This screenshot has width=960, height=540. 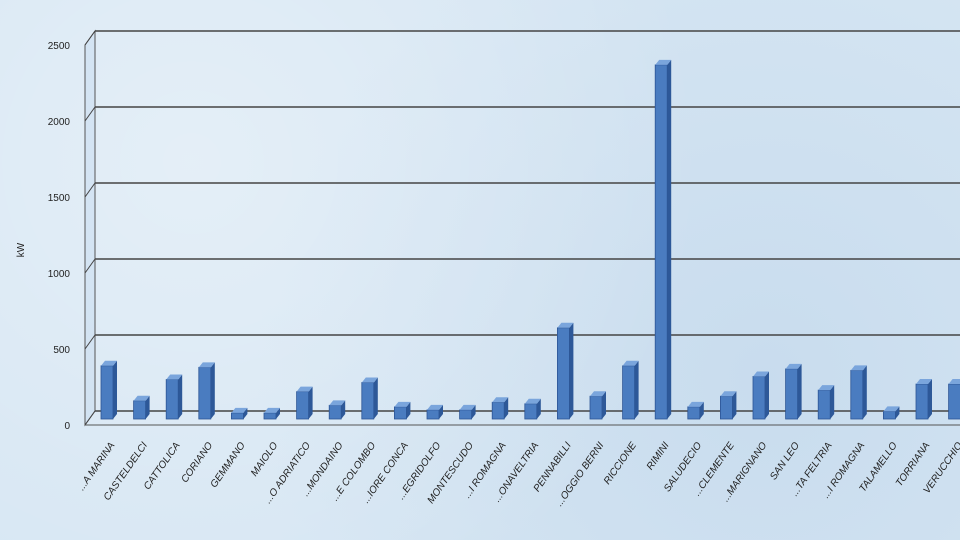 What do you see at coordinates (59, 274) in the screenshot?
I see `y-tick-label: 1000` at bounding box center [59, 274].